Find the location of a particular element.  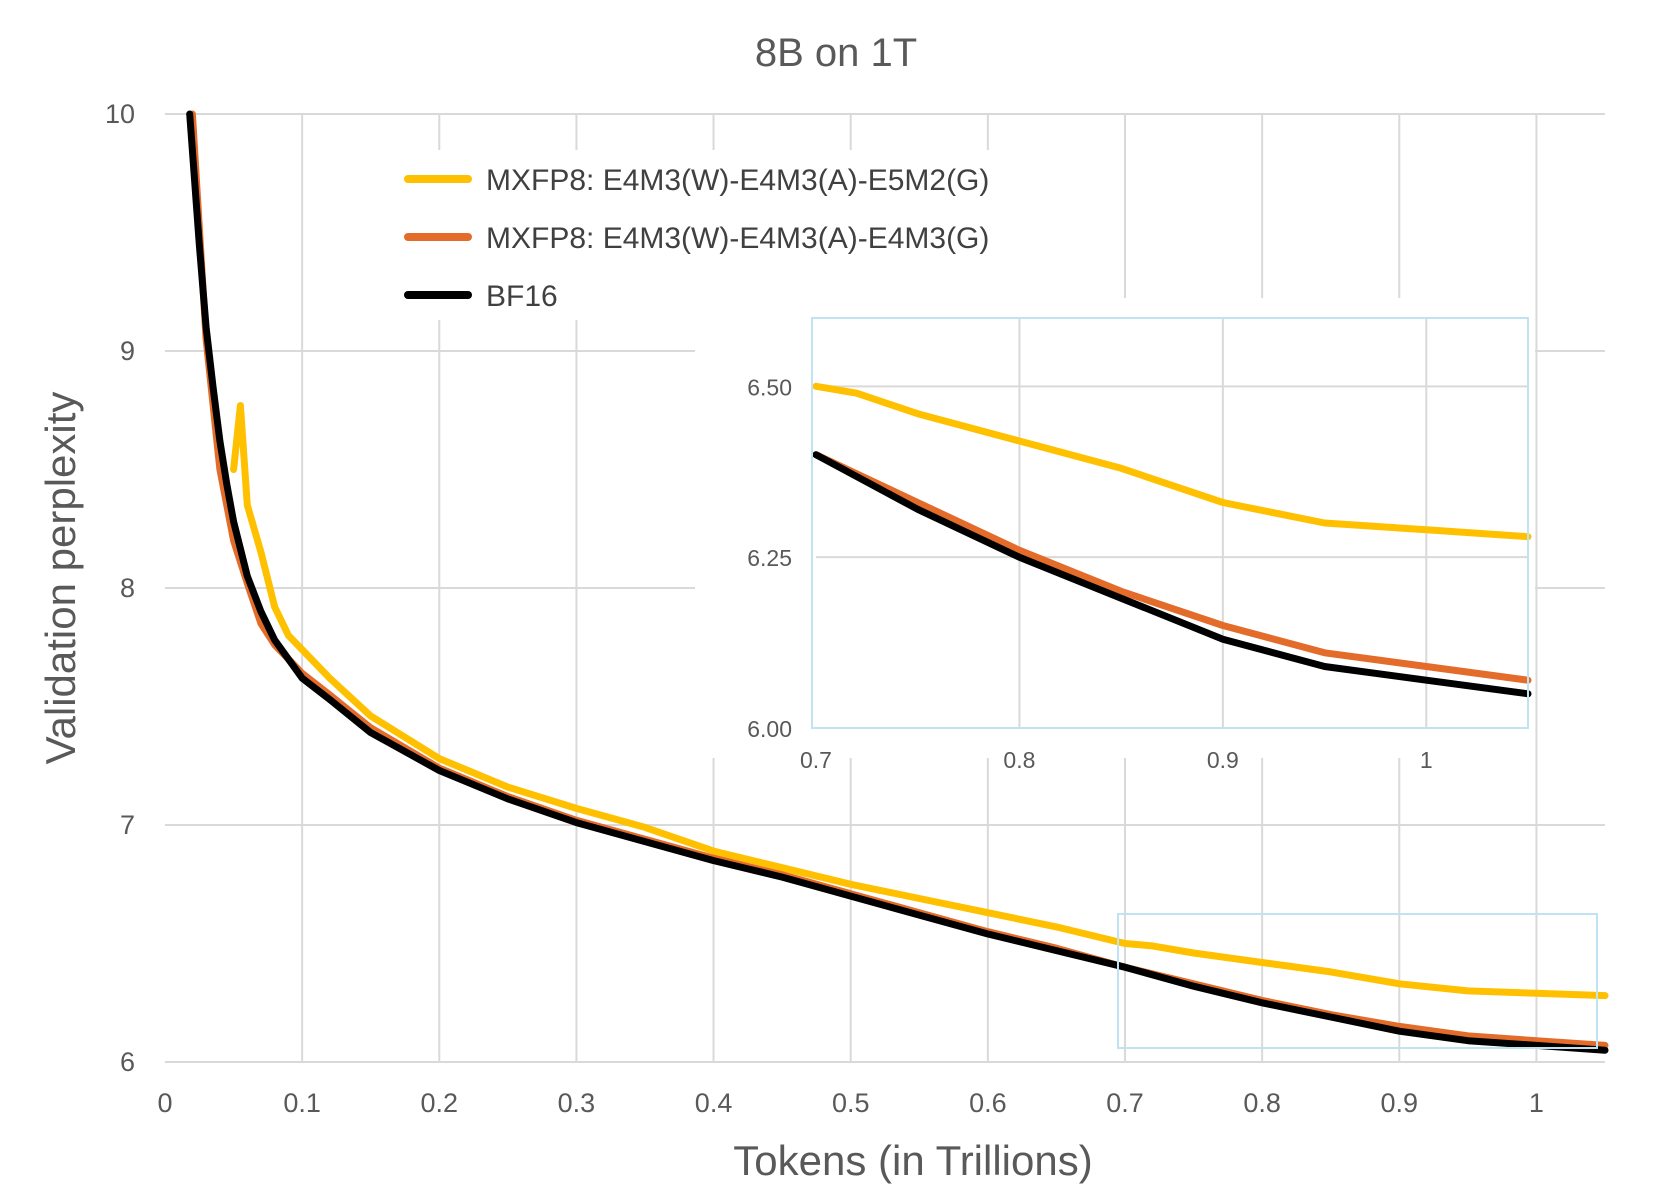

main-x-tick-0-5: 0.5 is located at coordinates (851, 1103).